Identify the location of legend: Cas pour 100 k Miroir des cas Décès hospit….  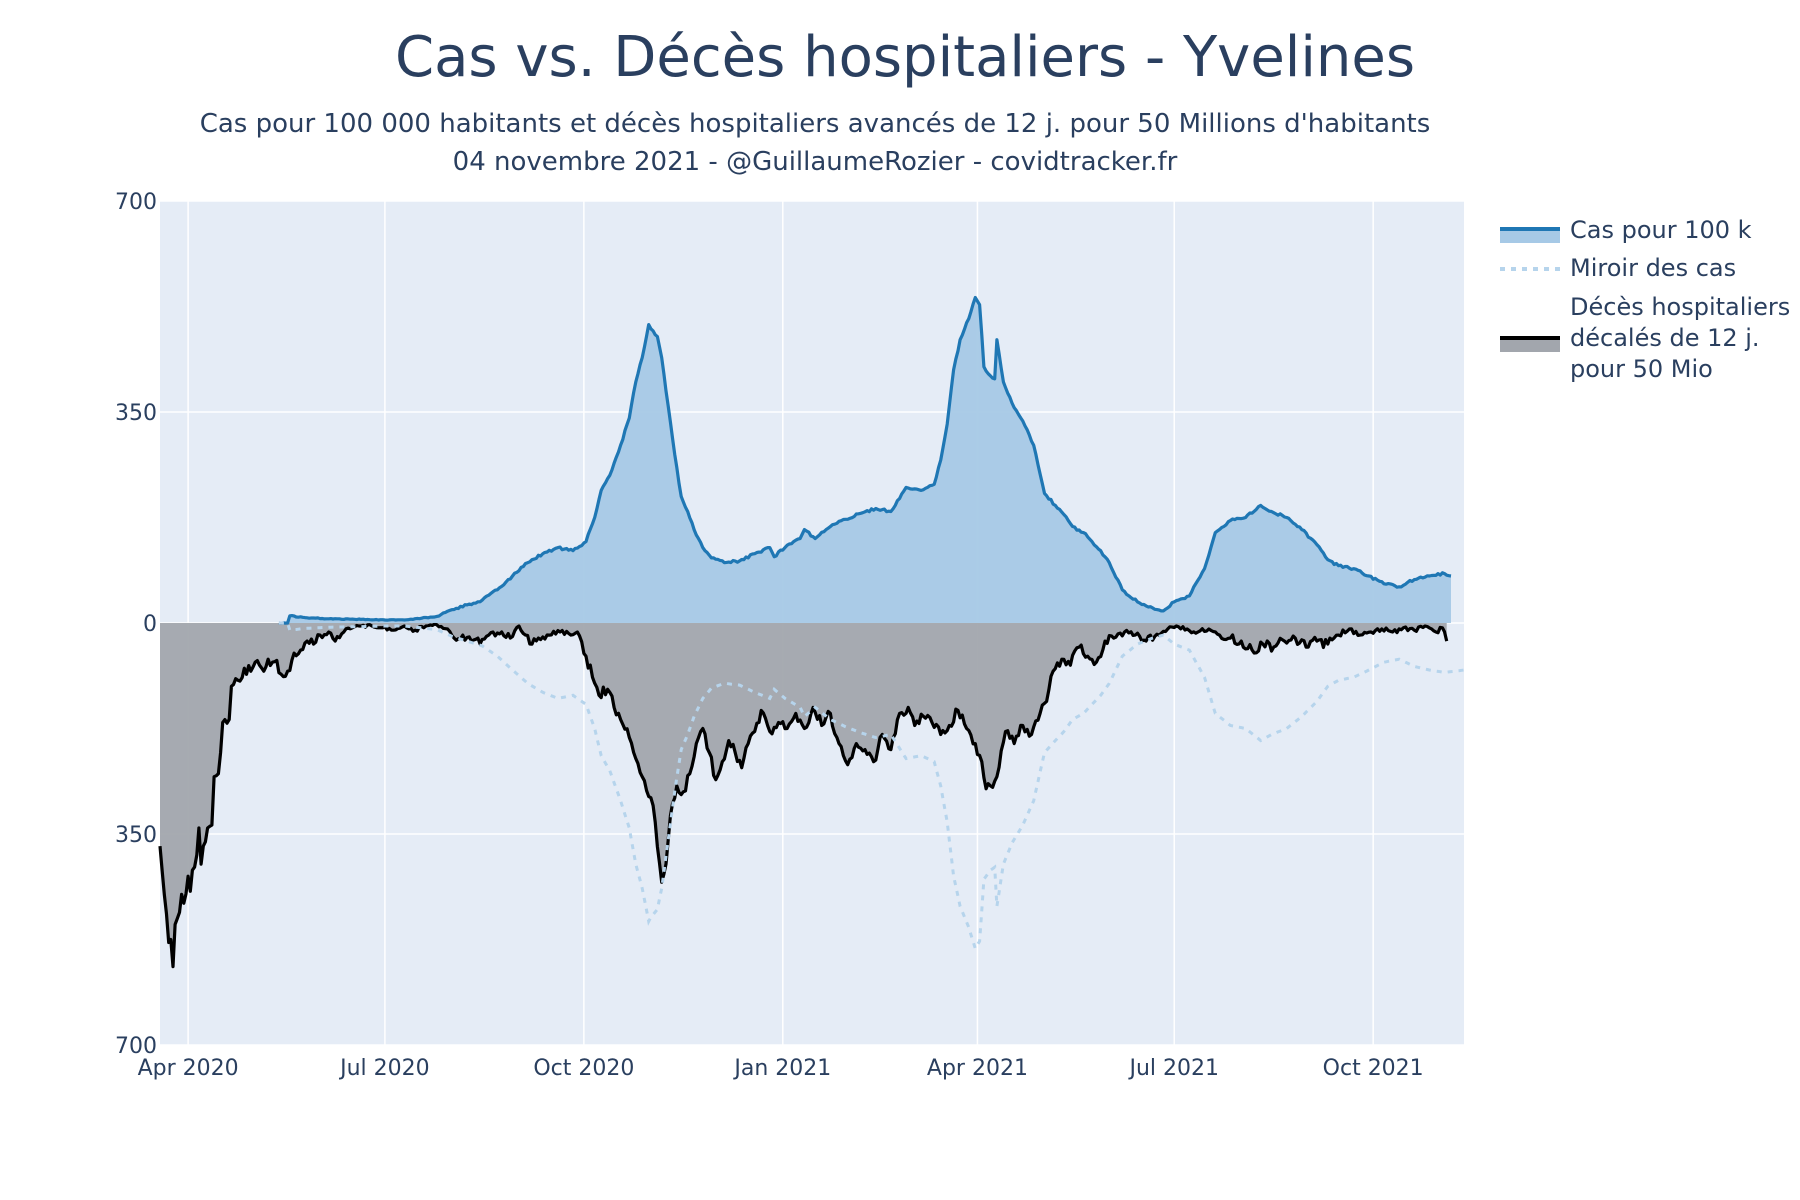
(1645, 299).